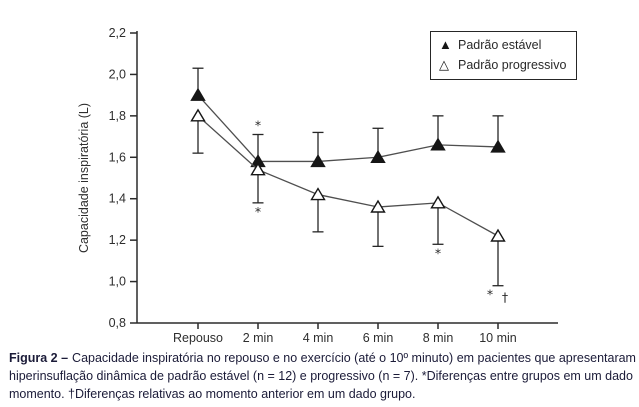 The width and height of the screenshot is (639, 407). I want to click on x-tick-label: 10 min, so click(498, 338).